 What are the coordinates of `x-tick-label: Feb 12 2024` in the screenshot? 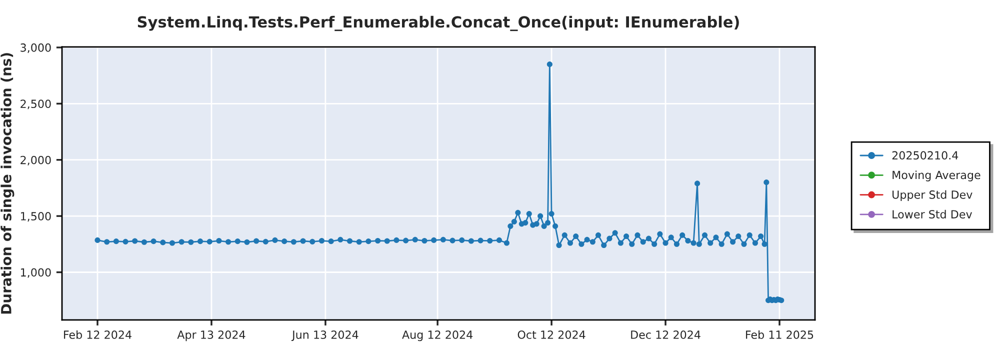 It's located at (98, 334).